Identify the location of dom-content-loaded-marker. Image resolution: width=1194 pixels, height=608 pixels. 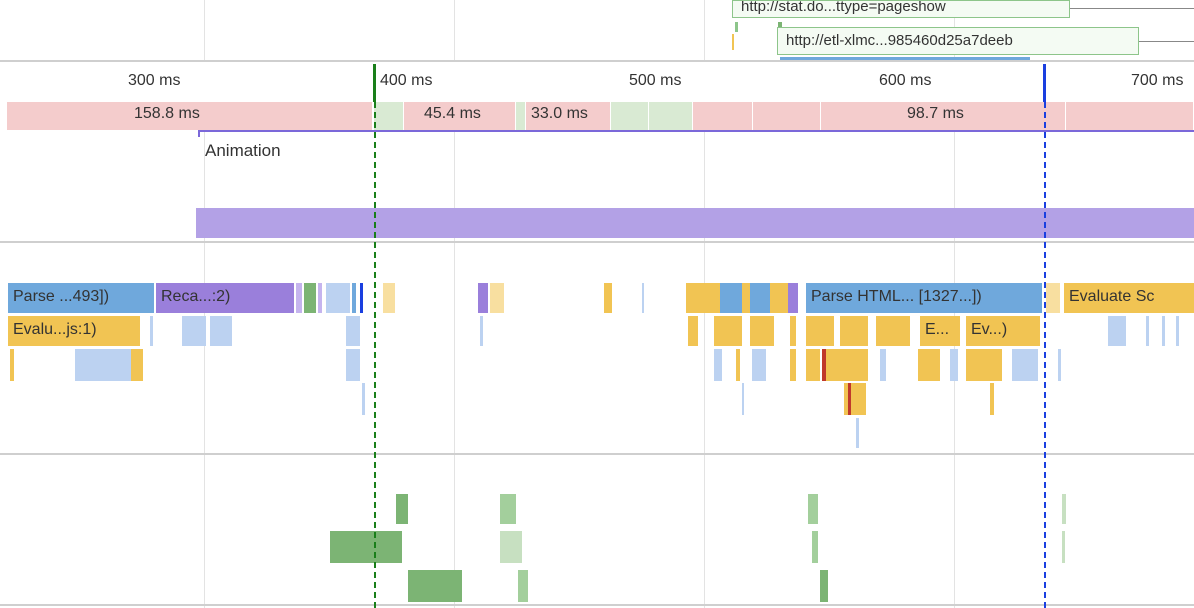
(375, 355).